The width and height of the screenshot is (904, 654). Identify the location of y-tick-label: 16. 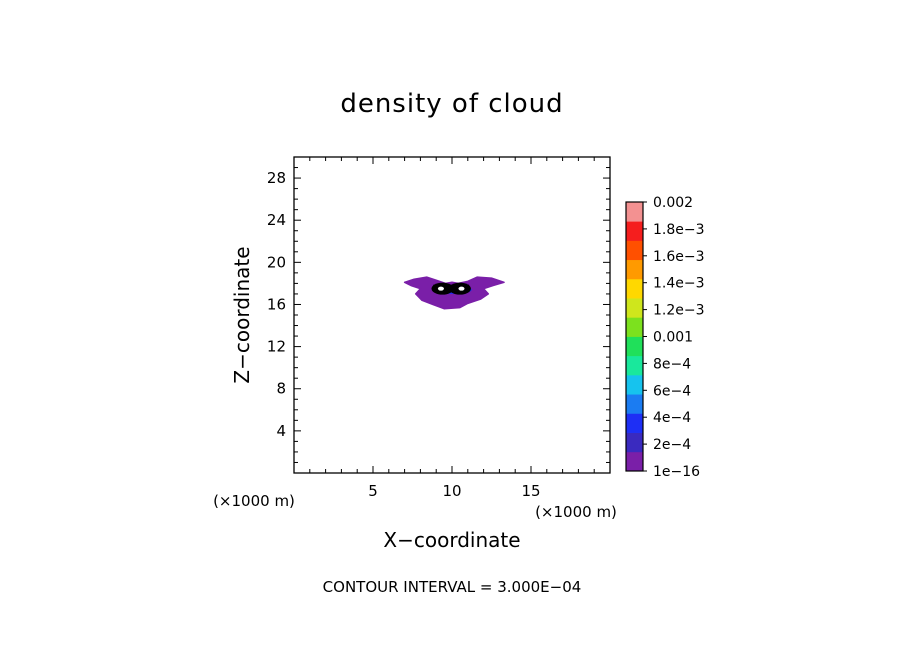
(276, 304).